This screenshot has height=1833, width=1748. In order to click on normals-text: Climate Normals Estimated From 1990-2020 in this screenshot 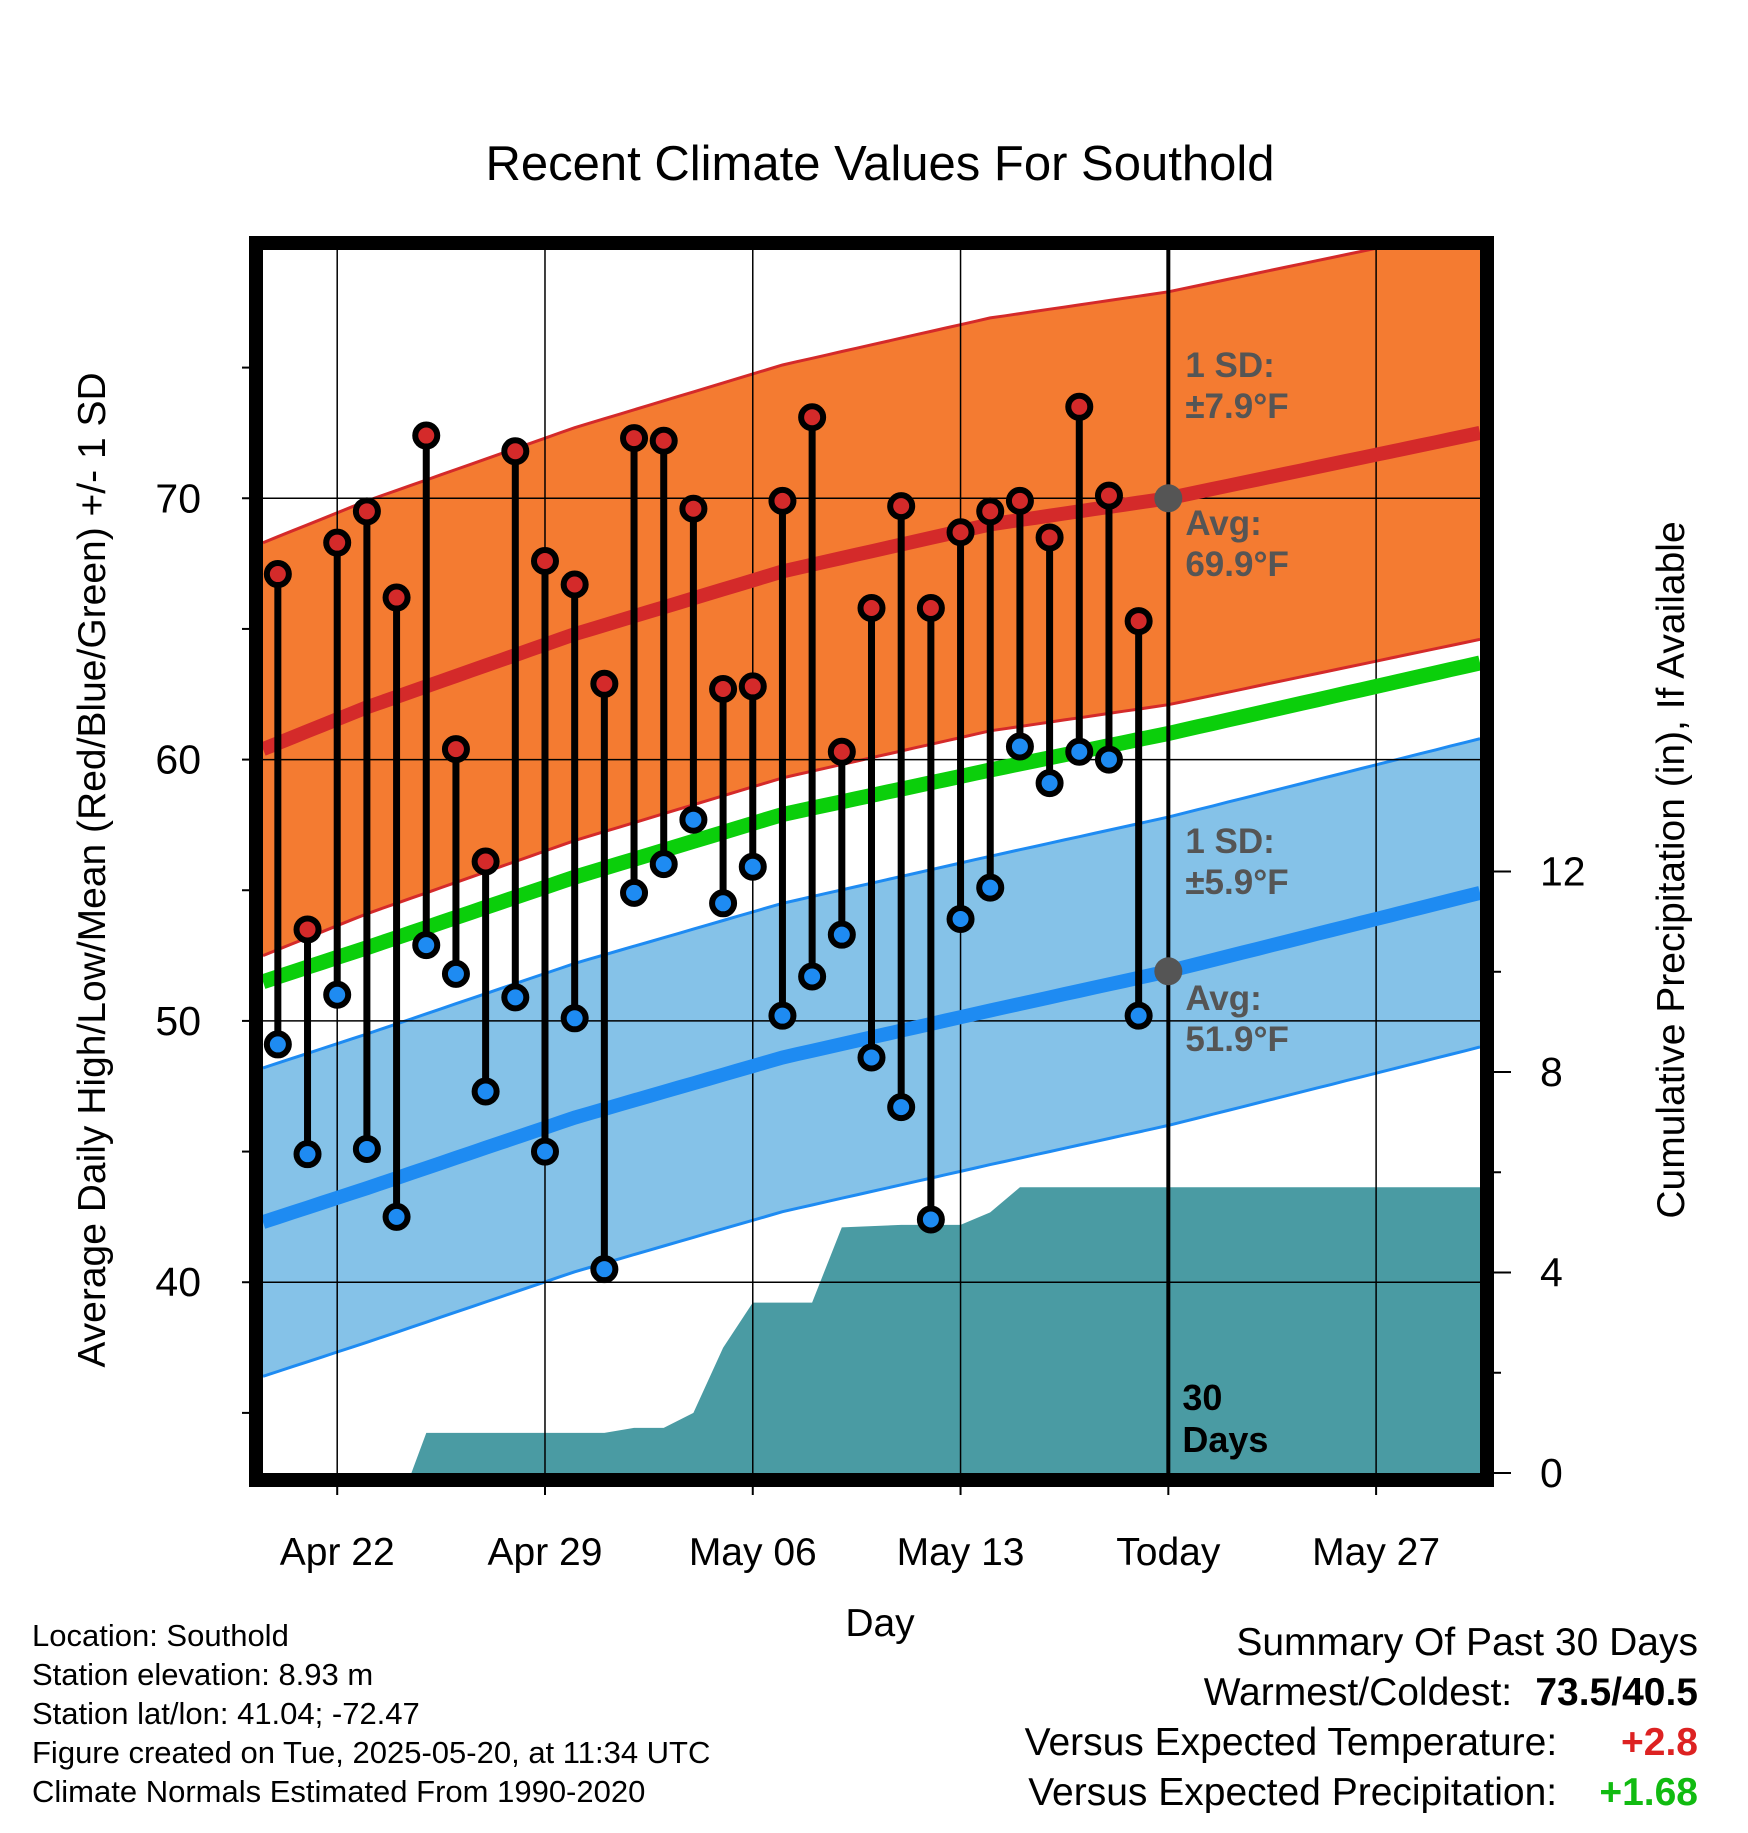, I will do `click(339, 1791)`.